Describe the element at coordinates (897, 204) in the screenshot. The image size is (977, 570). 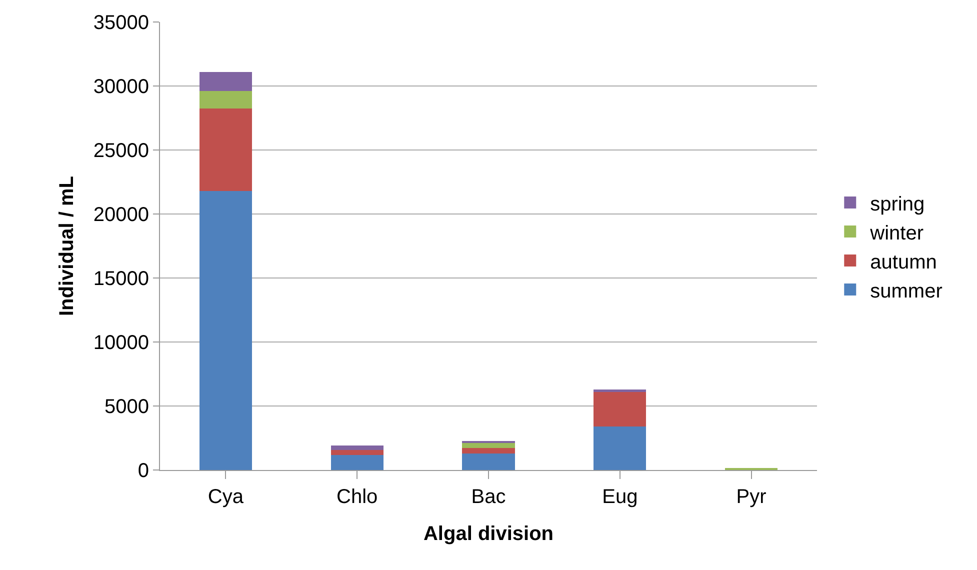
I see `legend-label: spring` at that location.